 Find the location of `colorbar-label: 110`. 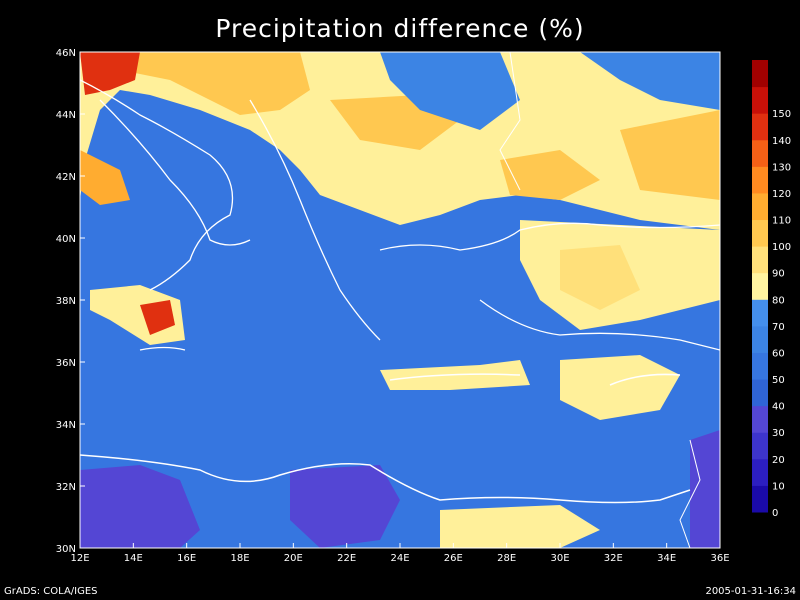

colorbar-label: 110 is located at coordinates (781, 221).